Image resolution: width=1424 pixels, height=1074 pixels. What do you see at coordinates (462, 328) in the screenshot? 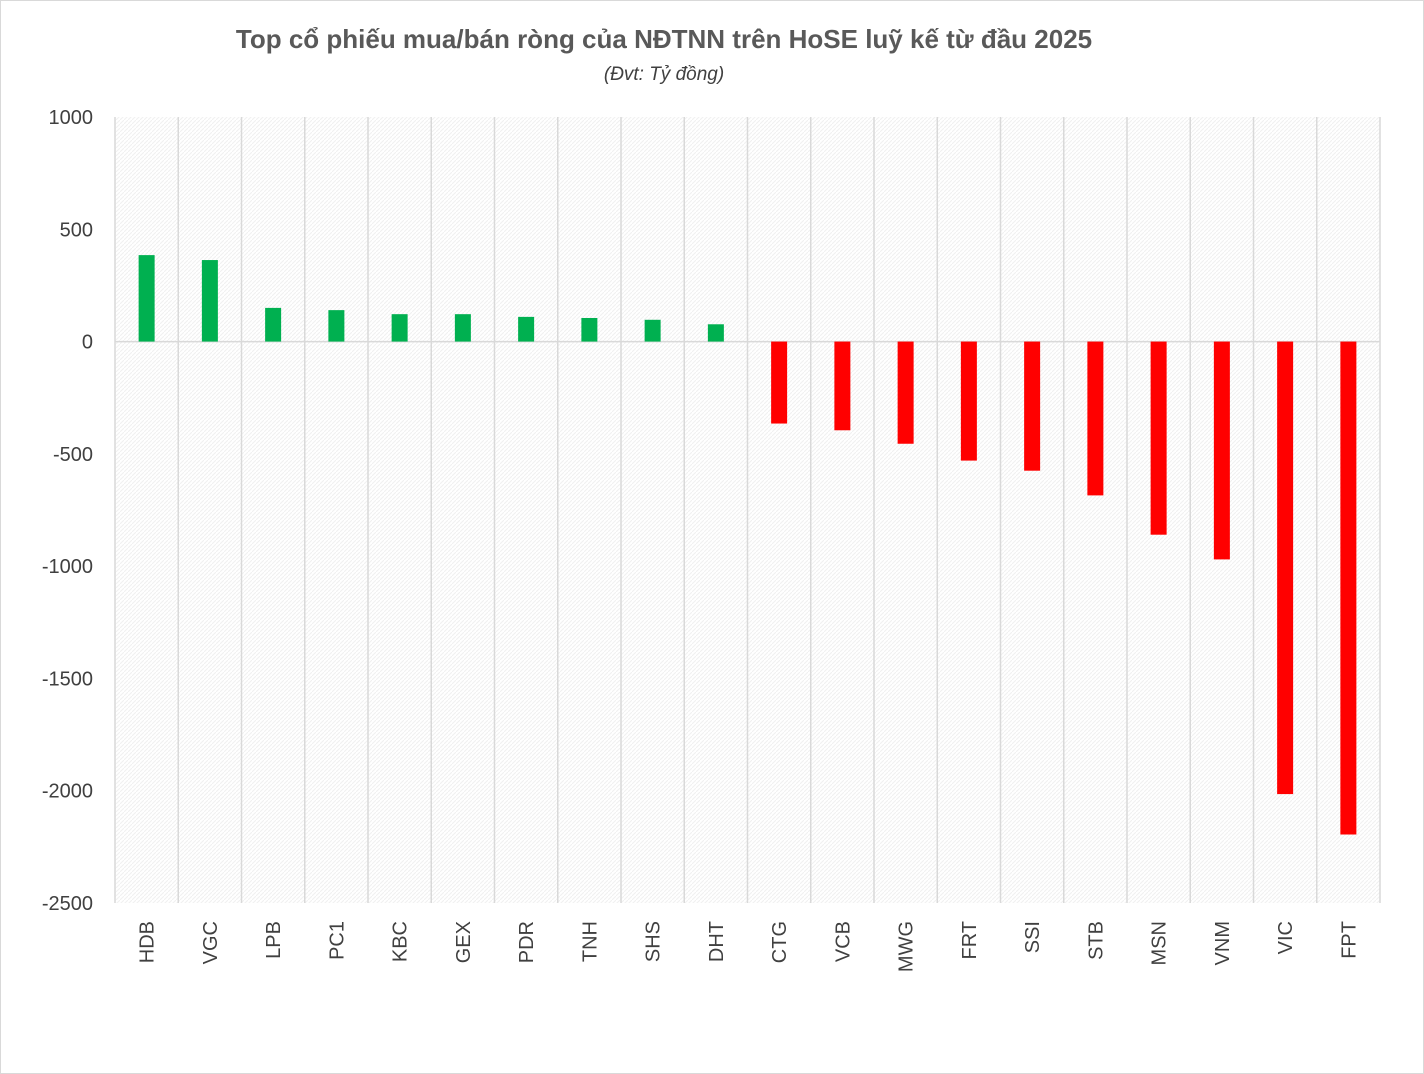
I see `bar-gex` at bounding box center [462, 328].